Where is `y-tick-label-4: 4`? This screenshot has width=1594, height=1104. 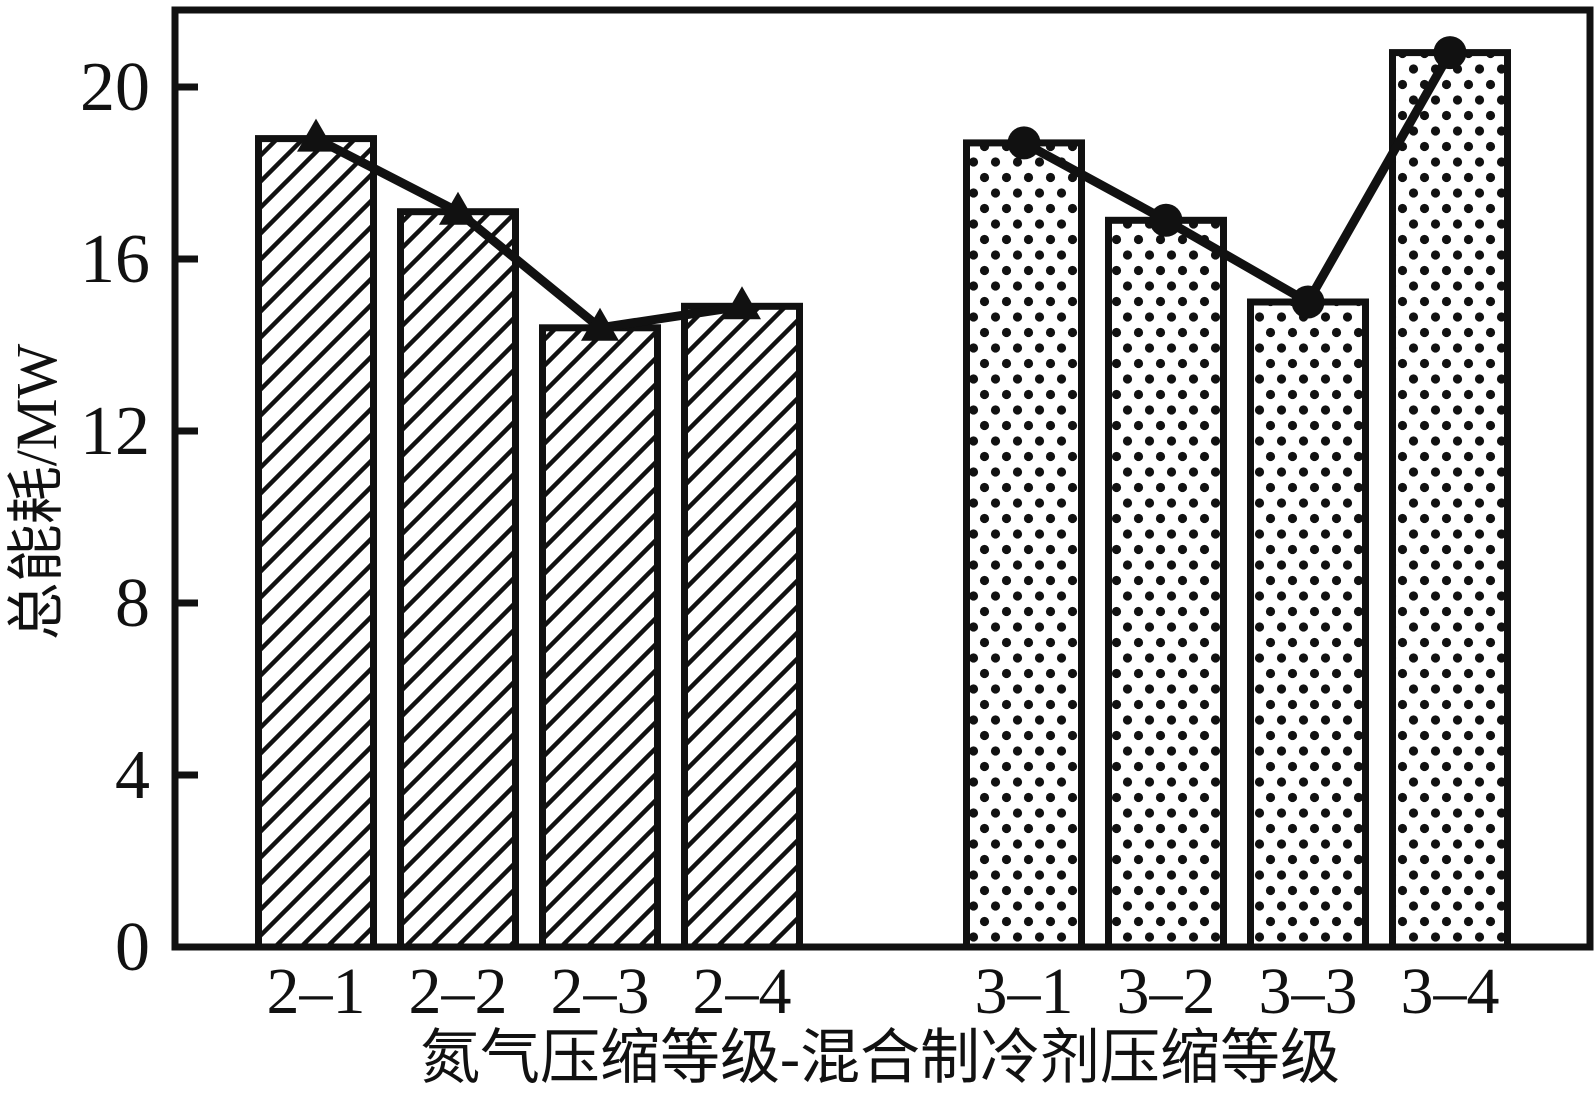
y-tick-label-4: 4 is located at coordinates (132, 775).